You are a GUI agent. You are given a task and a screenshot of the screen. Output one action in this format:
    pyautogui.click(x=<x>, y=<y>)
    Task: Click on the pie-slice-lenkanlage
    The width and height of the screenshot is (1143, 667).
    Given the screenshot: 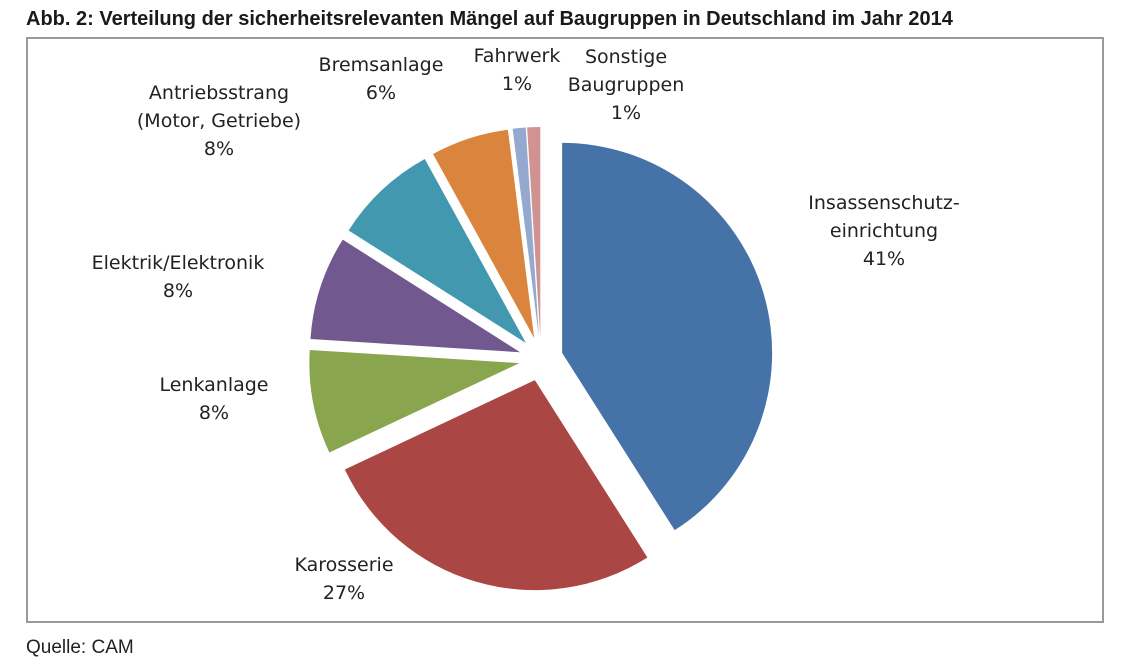 What is the action you would take?
    pyautogui.click(x=414, y=401)
    